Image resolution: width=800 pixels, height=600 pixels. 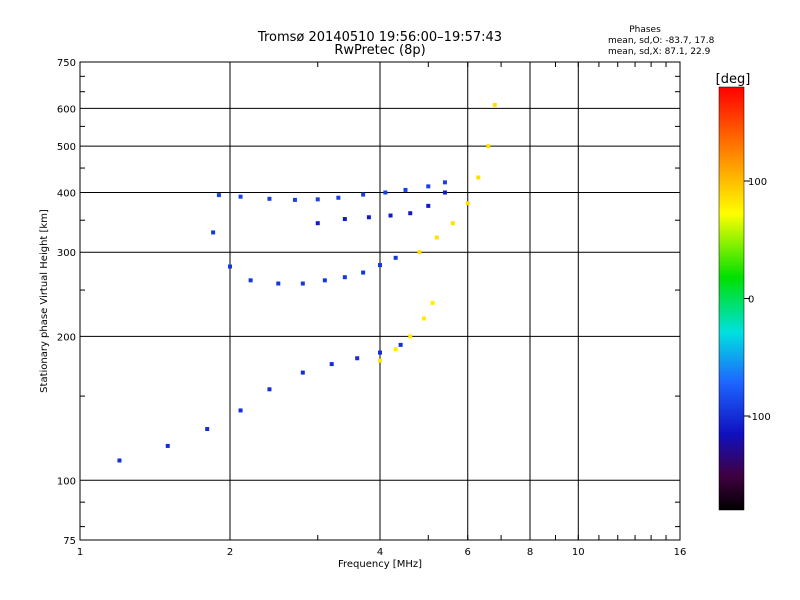 I want to click on y-tick-label: 750, so click(x=66, y=63).